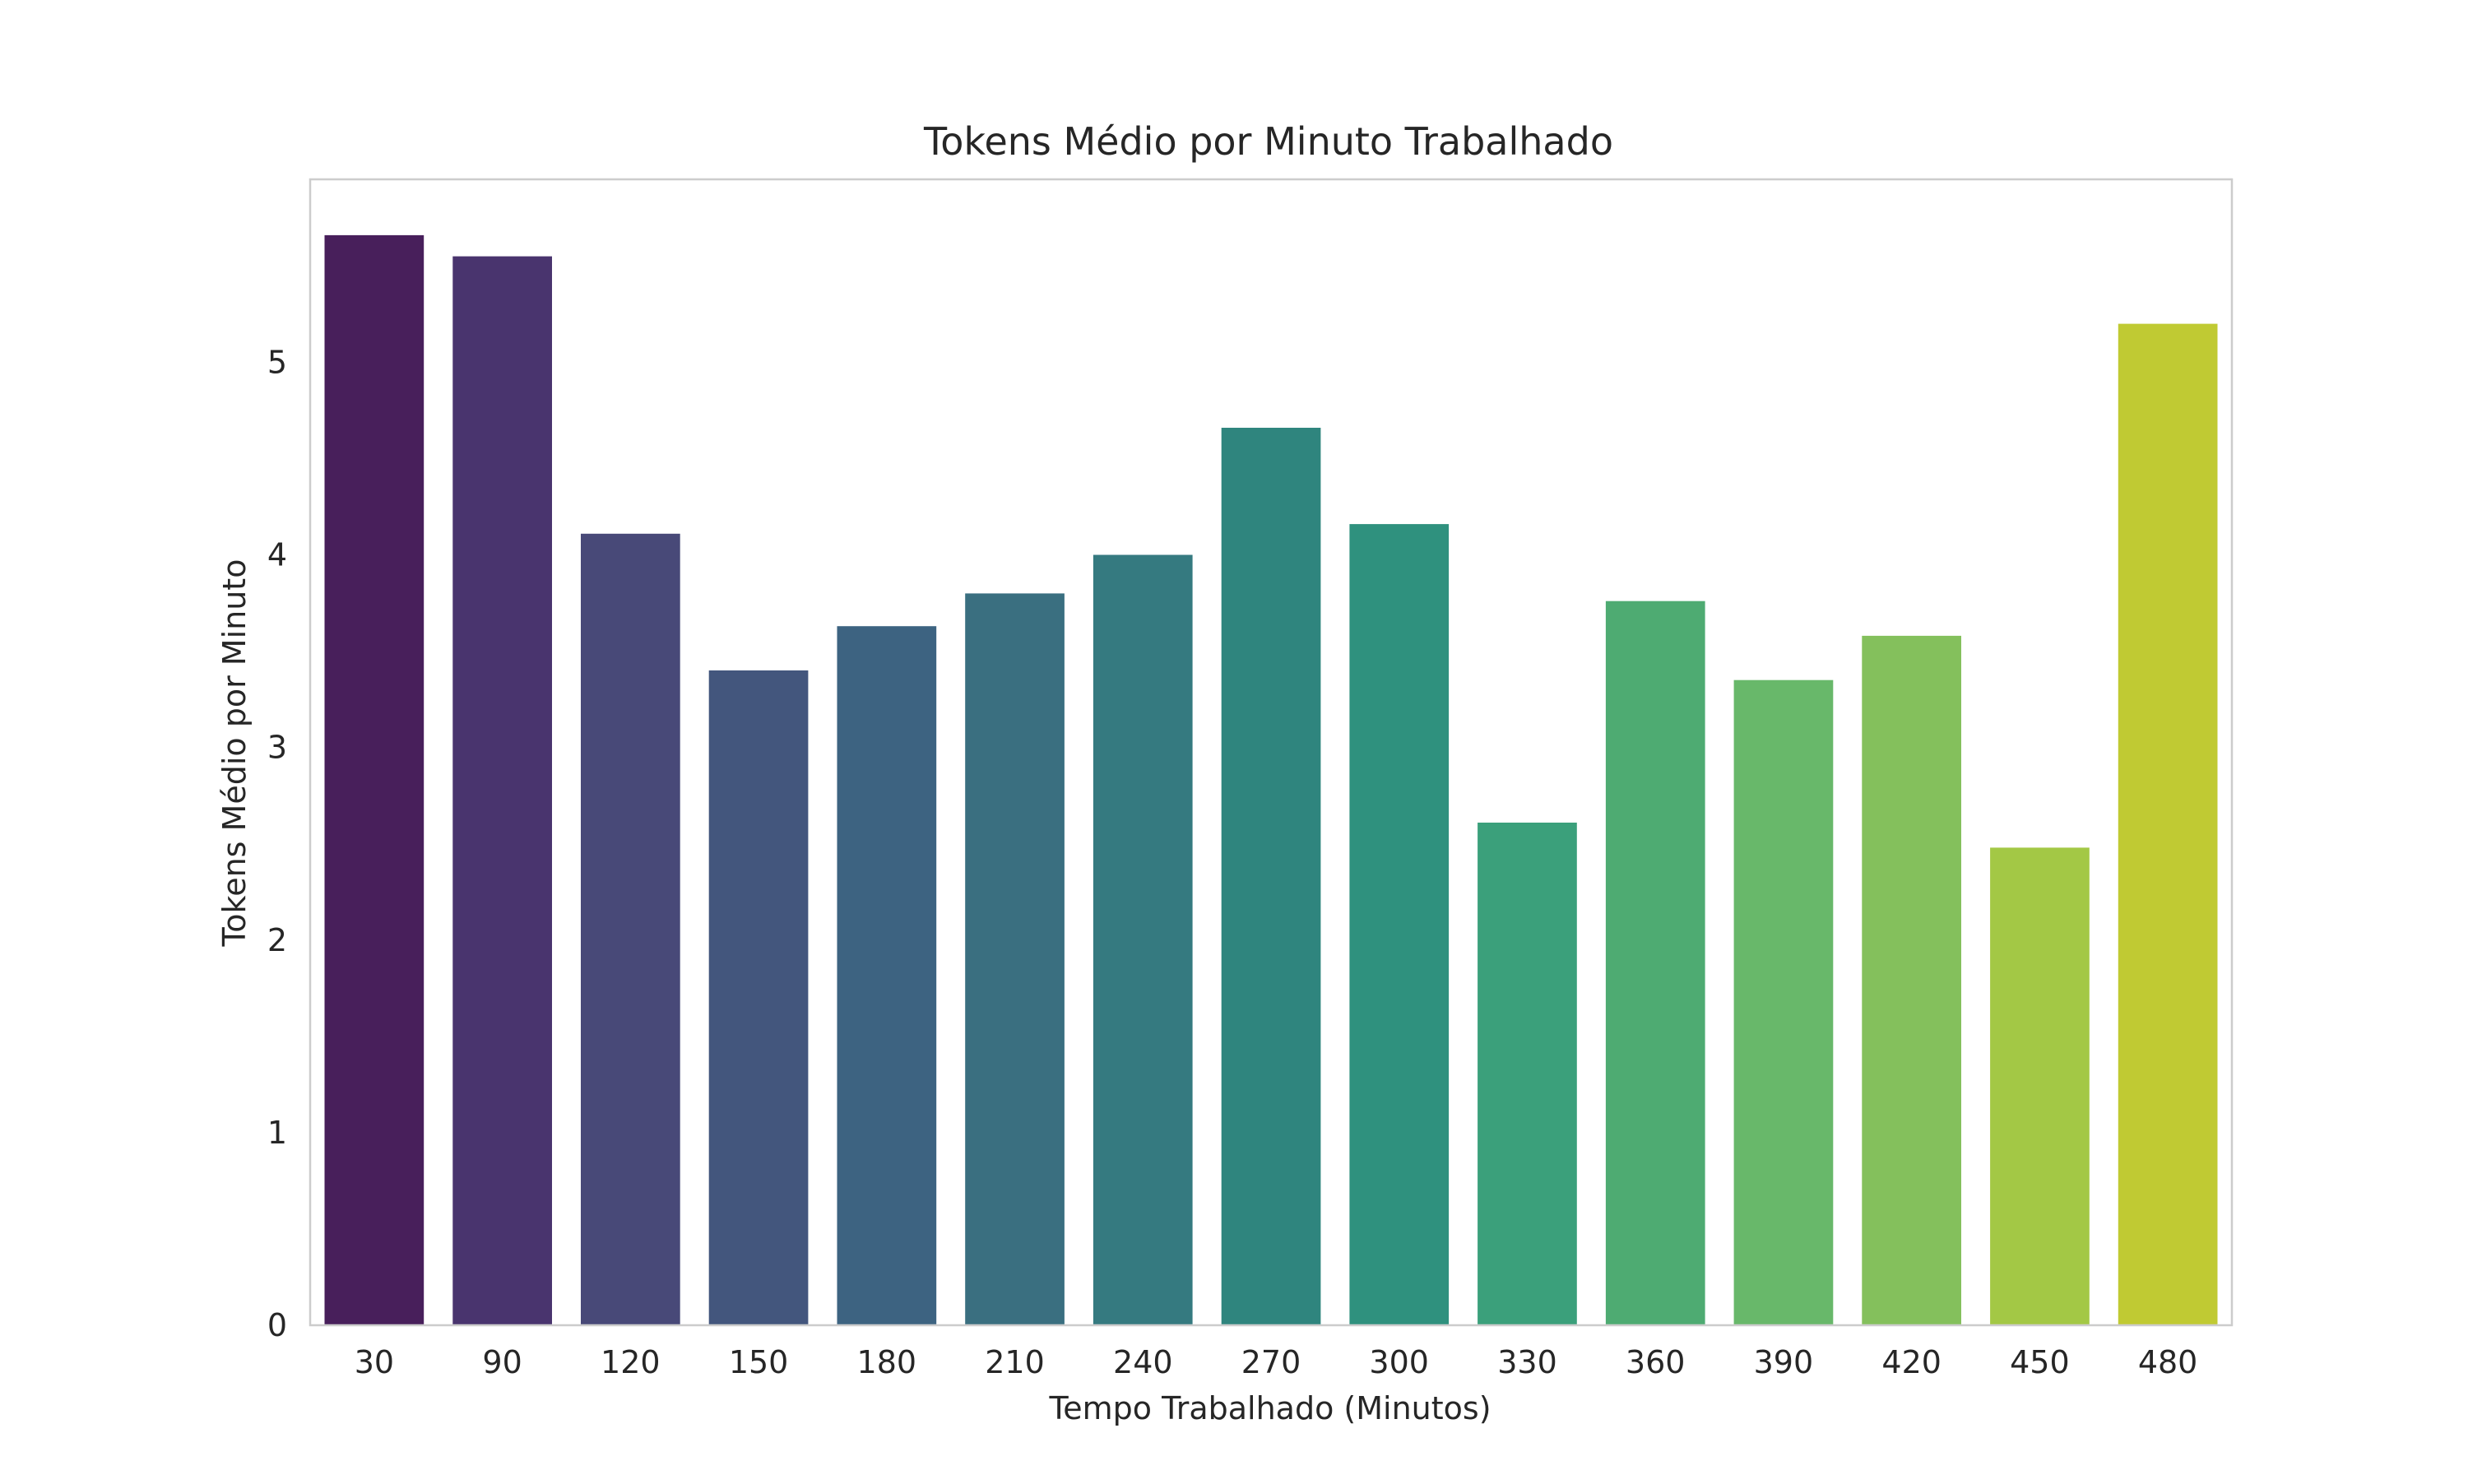 The width and height of the screenshot is (2468, 1484). Describe the element at coordinates (2168, 1362) in the screenshot. I see `x-tick-label: 480` at that location.